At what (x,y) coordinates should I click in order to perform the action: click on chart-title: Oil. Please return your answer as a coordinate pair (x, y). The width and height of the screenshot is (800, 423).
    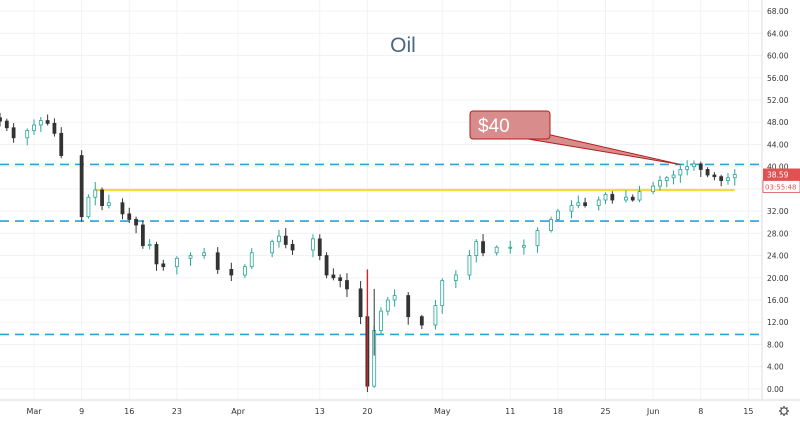
    Looking at the image, I should click on (403, 45).